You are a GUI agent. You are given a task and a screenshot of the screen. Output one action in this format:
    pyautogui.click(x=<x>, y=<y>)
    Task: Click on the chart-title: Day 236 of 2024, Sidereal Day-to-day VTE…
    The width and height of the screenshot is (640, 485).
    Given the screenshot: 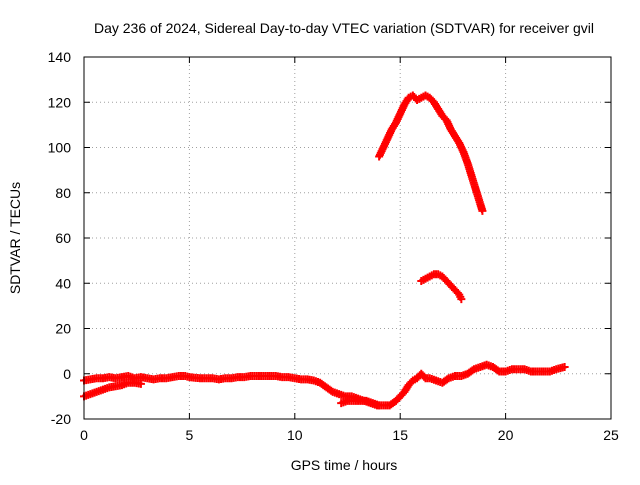 What is the action you would take?
    pyautogui.click(x=344, y=28)
    